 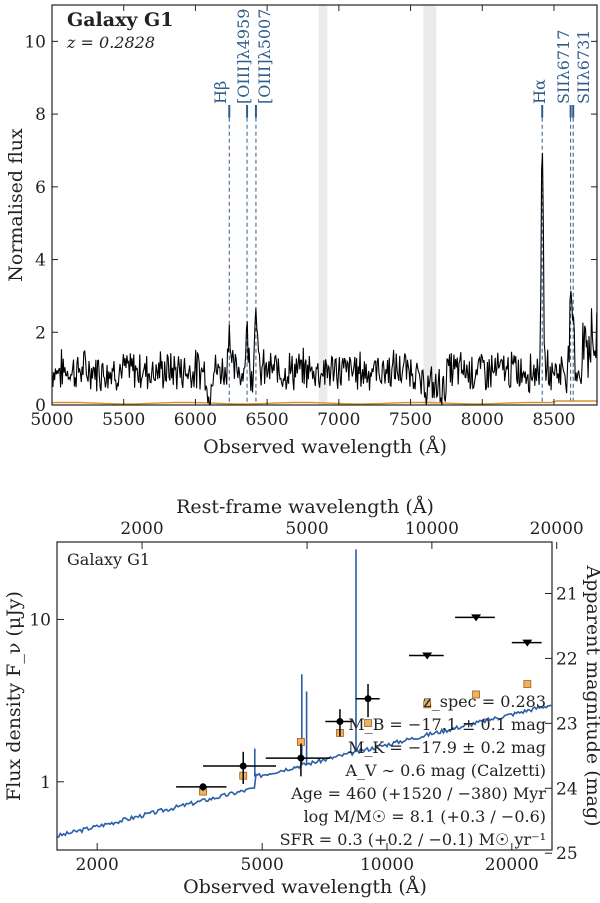 What do you see at coordinates (567, 594) in the screenshot?
I see `mag-tick-label: 21` at bounding box center [567, 594].